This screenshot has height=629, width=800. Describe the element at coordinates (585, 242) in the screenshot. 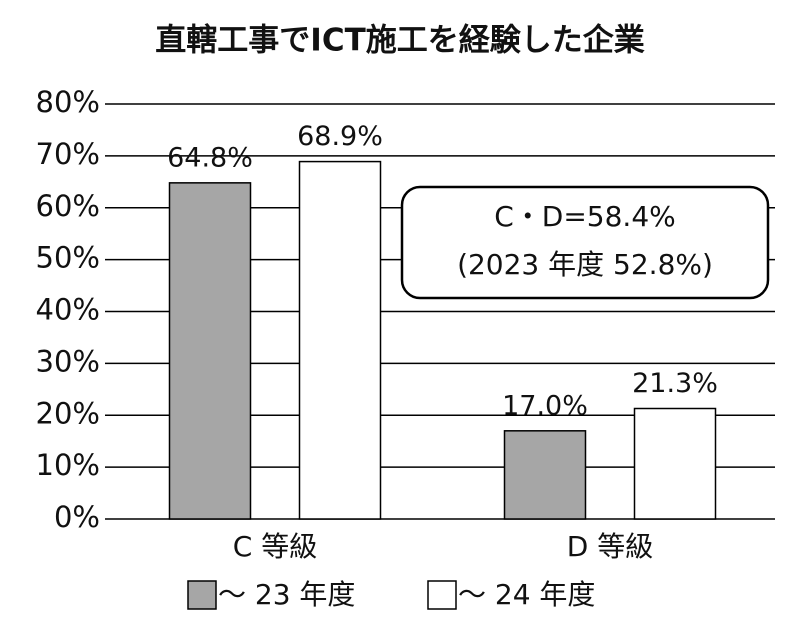

I see `annotation-box` at that location.